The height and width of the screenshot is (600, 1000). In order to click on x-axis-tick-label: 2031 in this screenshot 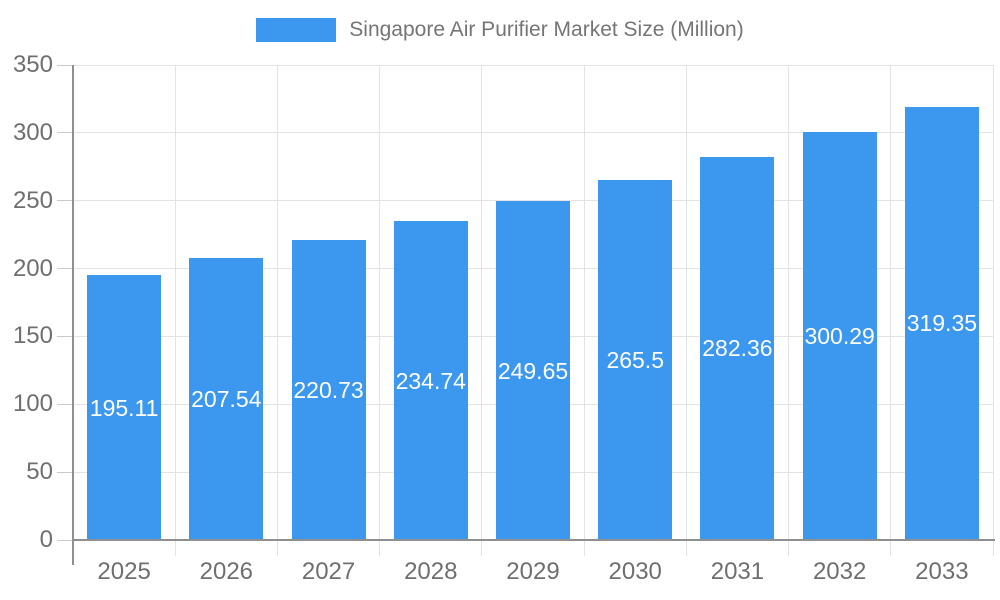, I will do `click(737, 571)`.